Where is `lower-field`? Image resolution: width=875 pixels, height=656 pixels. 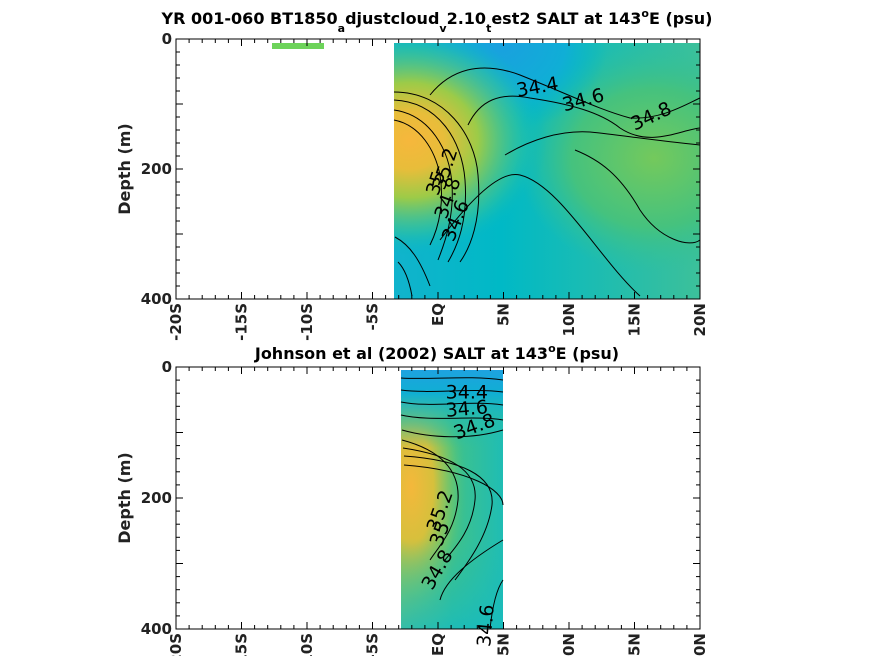
lower-field is located at coordinates (452, 499).